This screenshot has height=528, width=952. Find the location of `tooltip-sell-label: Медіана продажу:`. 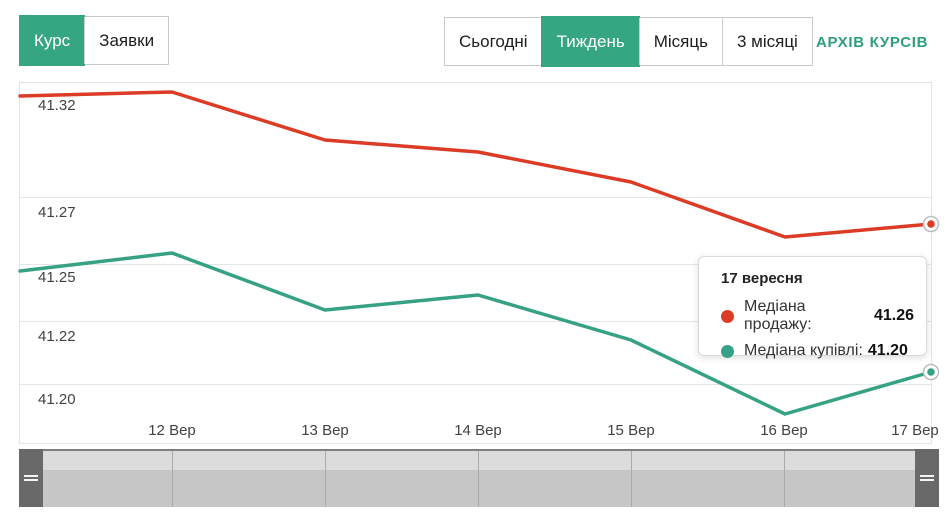

tooltip-sell-label: Медіана продажу: is located at coordinates (778, 315).